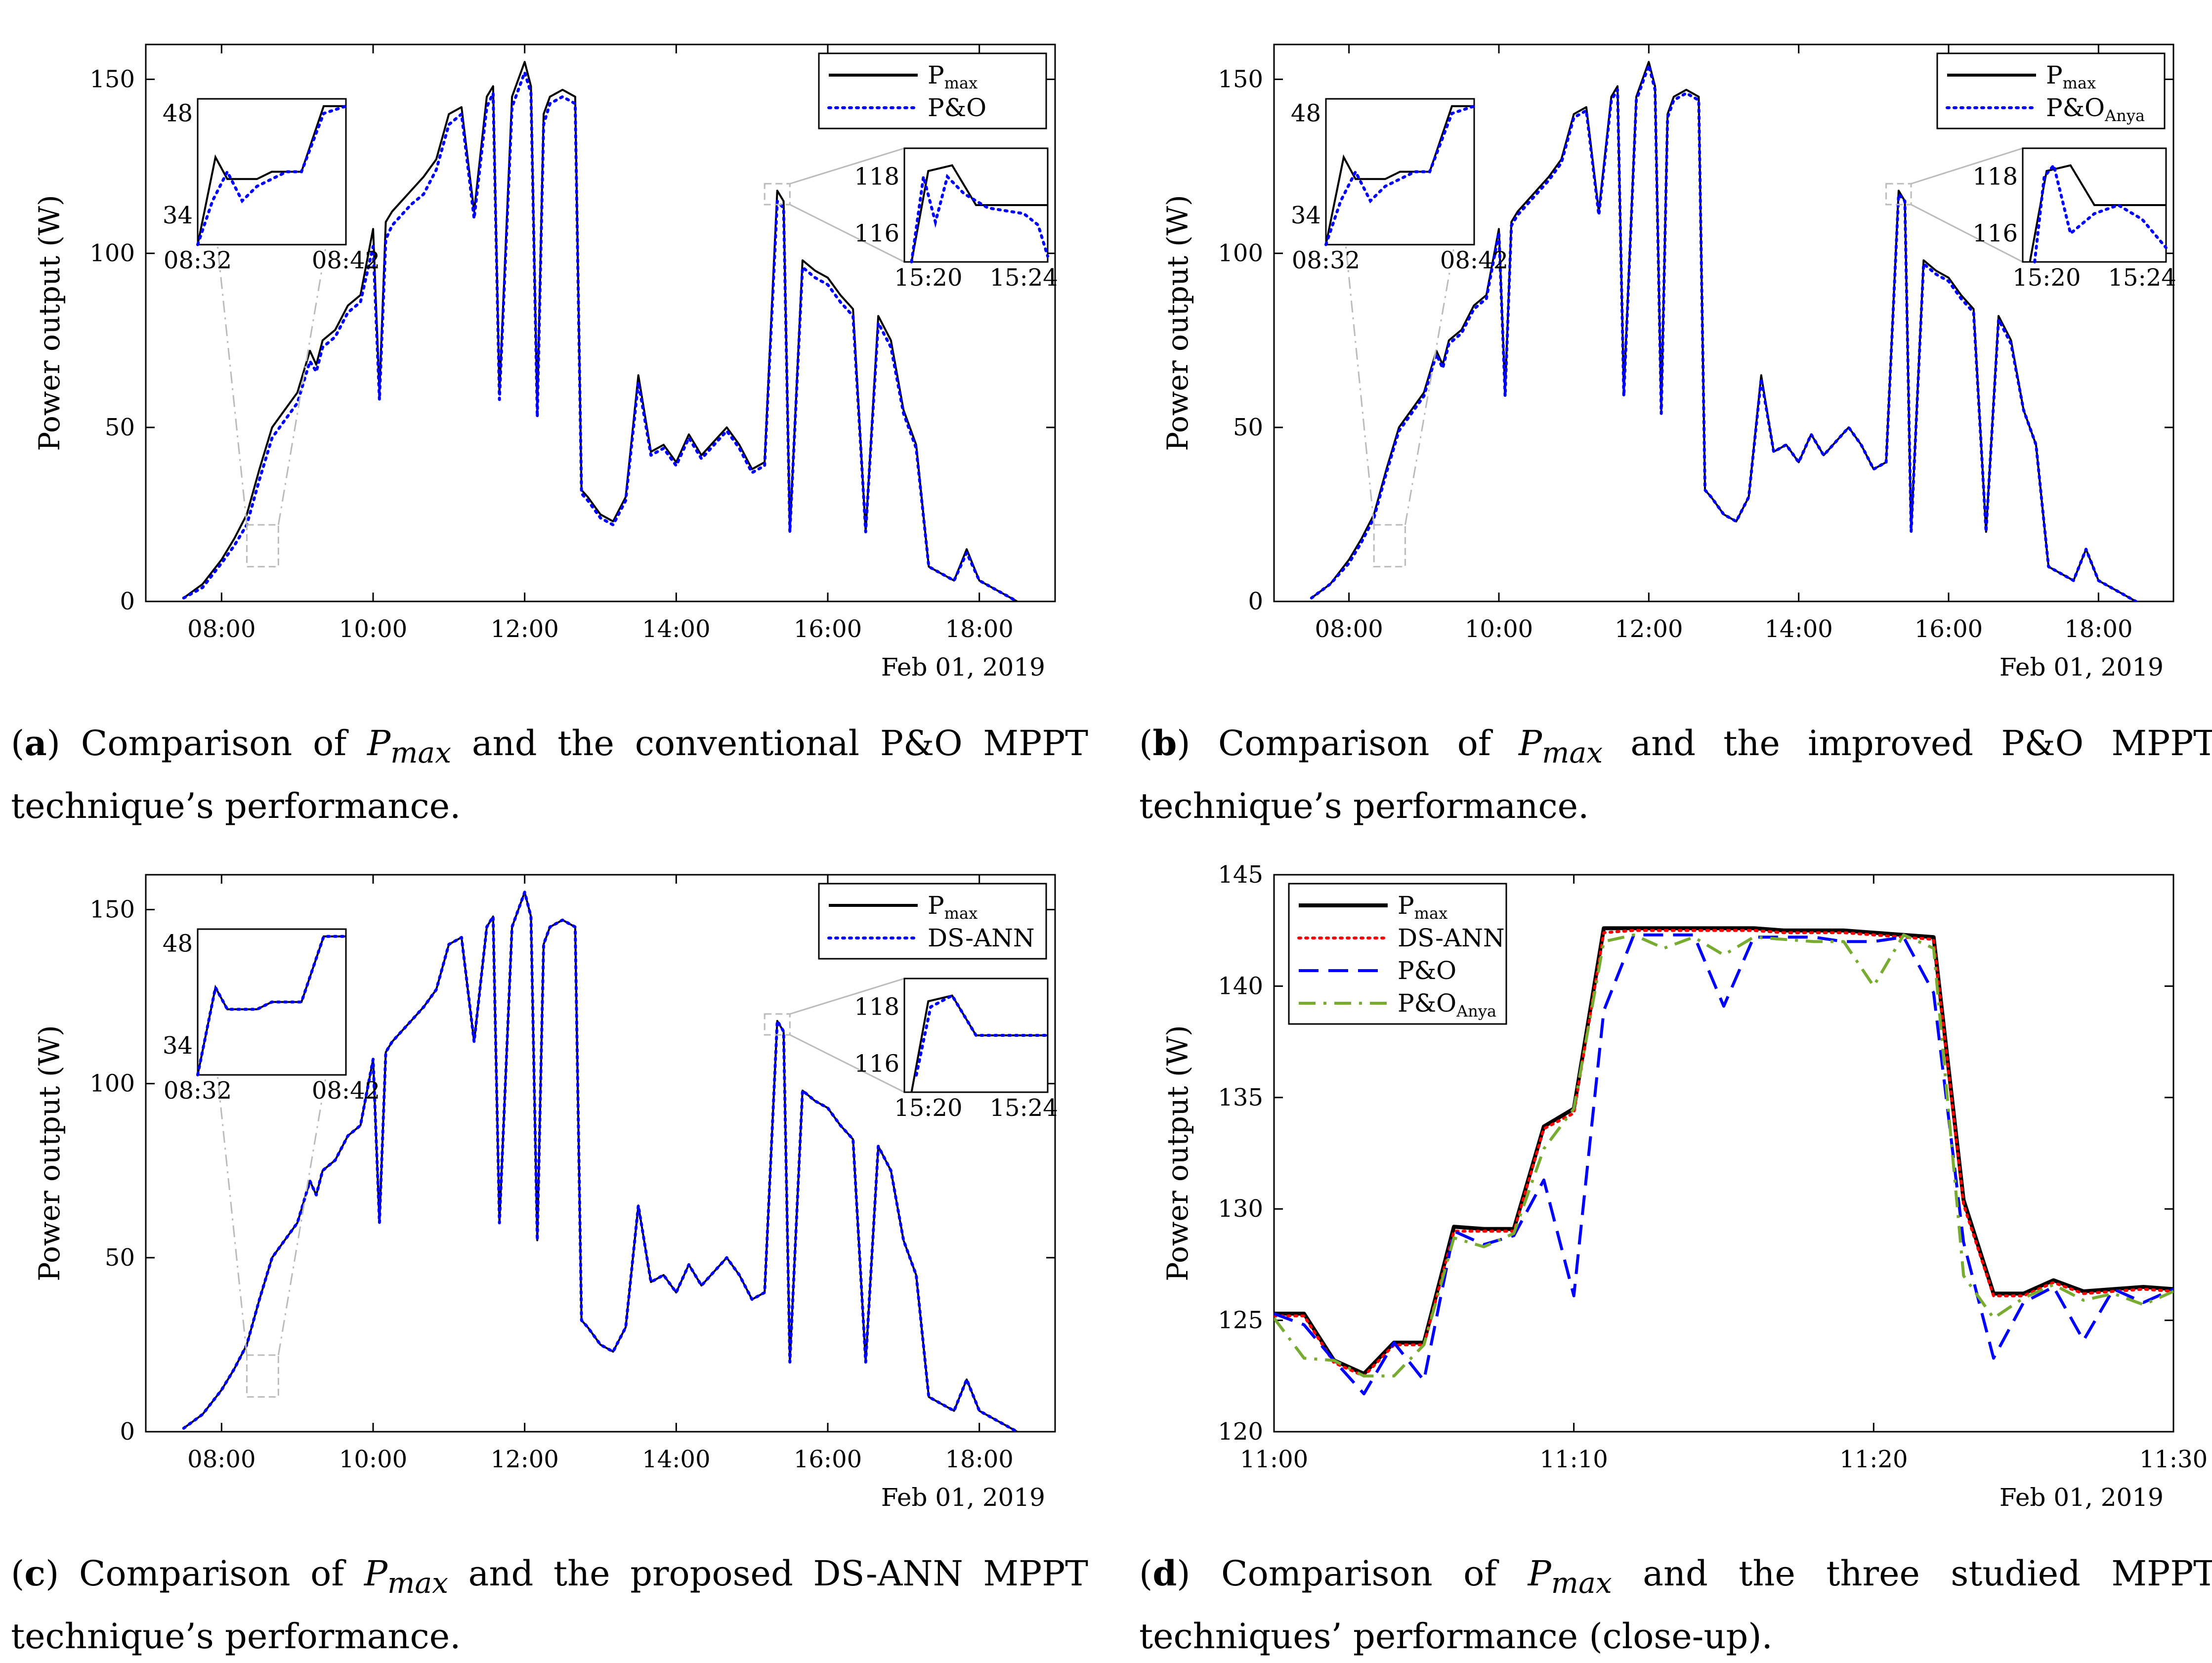  What do you see at coordinates (1164, 744) in the screenshot?
I see `caption-b-tag: b` at bounding box center [1164, 744].